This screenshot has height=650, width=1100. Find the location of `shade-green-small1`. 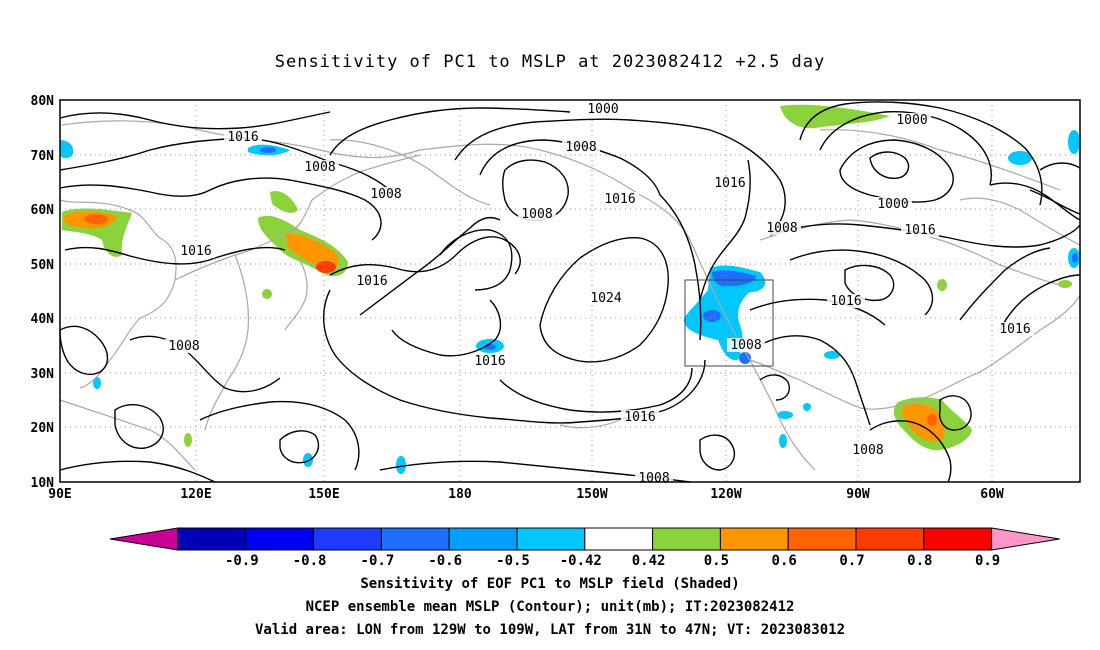

shade-green-small1 is located at coordinates (267, 294).